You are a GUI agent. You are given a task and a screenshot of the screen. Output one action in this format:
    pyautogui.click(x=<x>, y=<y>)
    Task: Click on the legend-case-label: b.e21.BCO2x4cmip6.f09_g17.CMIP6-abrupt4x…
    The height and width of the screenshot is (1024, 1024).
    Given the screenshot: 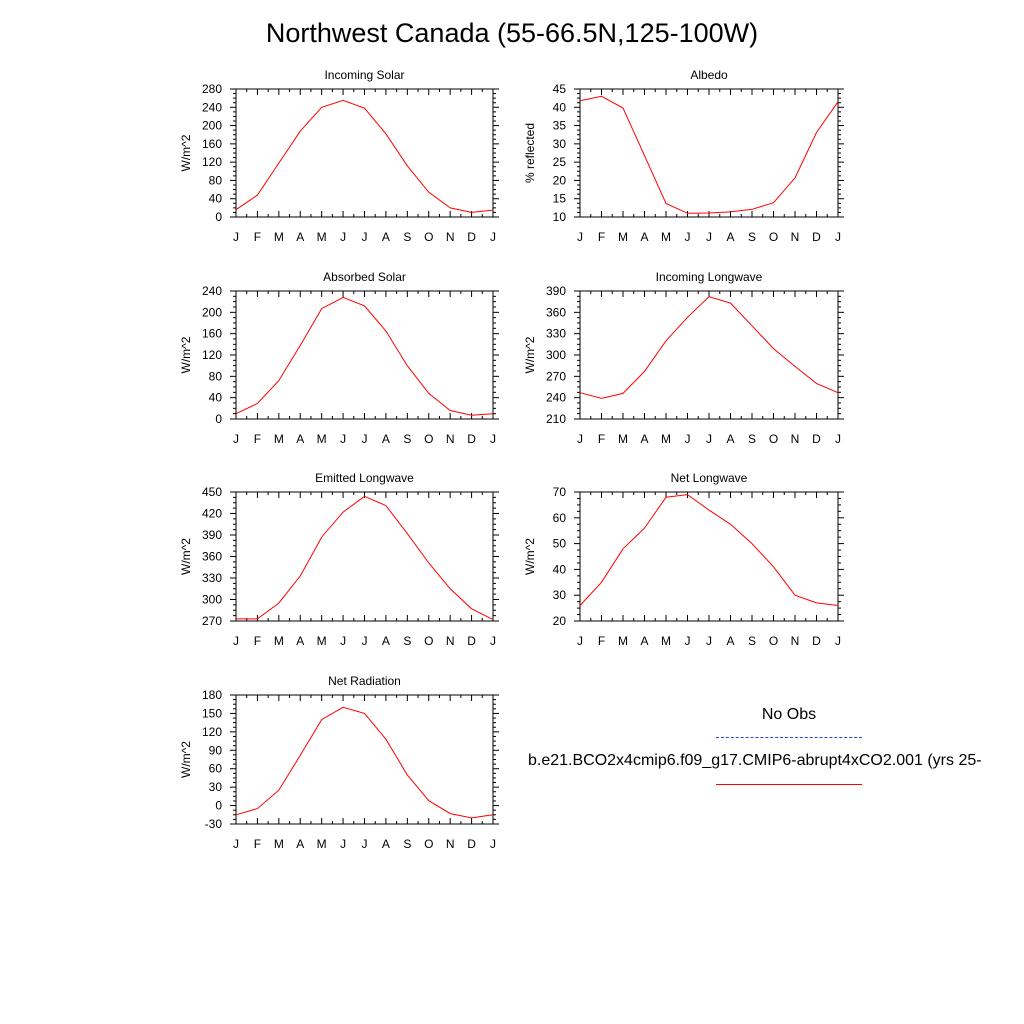 What is the action you would take?
    pyautogui.click(x=755, y=760)
    